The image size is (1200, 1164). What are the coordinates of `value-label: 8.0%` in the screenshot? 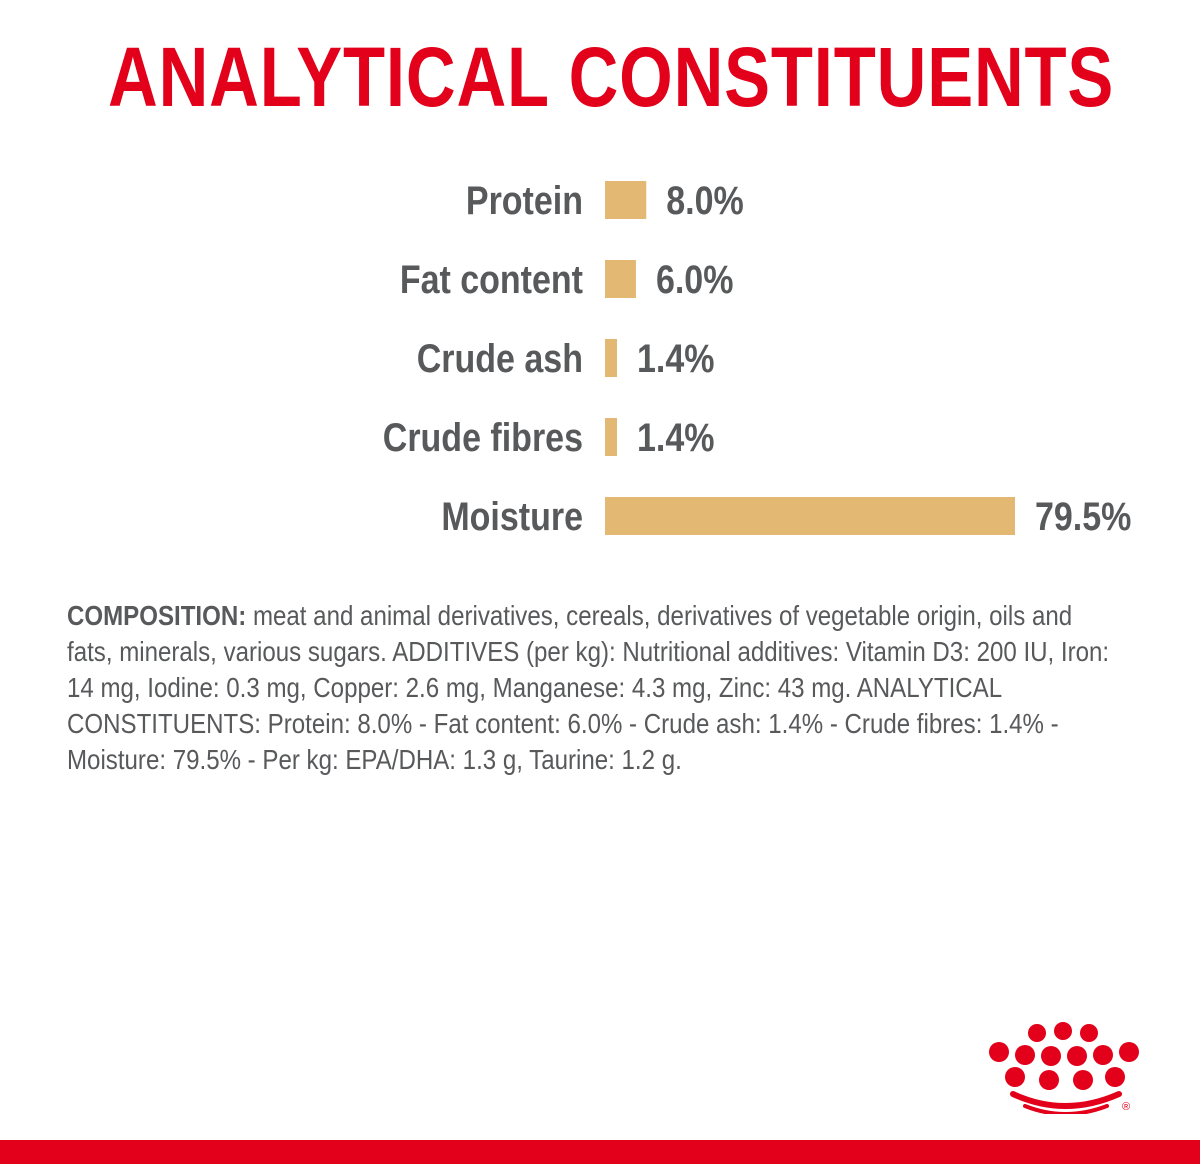 It's located at (704, 199).